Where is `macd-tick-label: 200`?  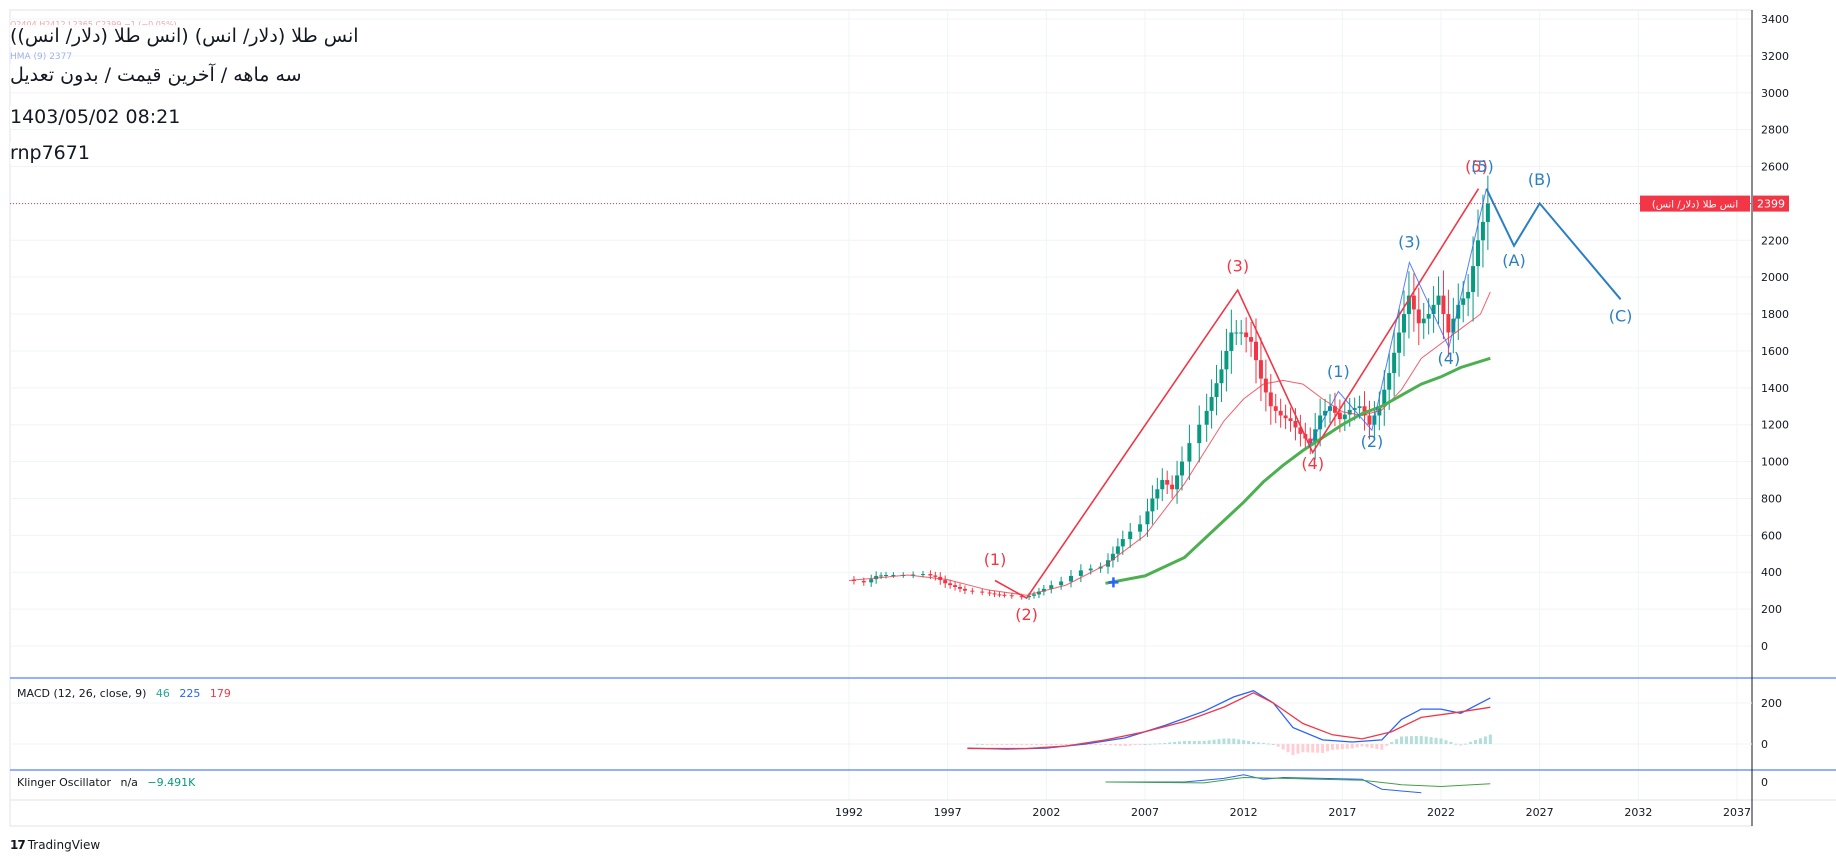 macd-tick-label: 200 is located at coordinates (1771, 703).